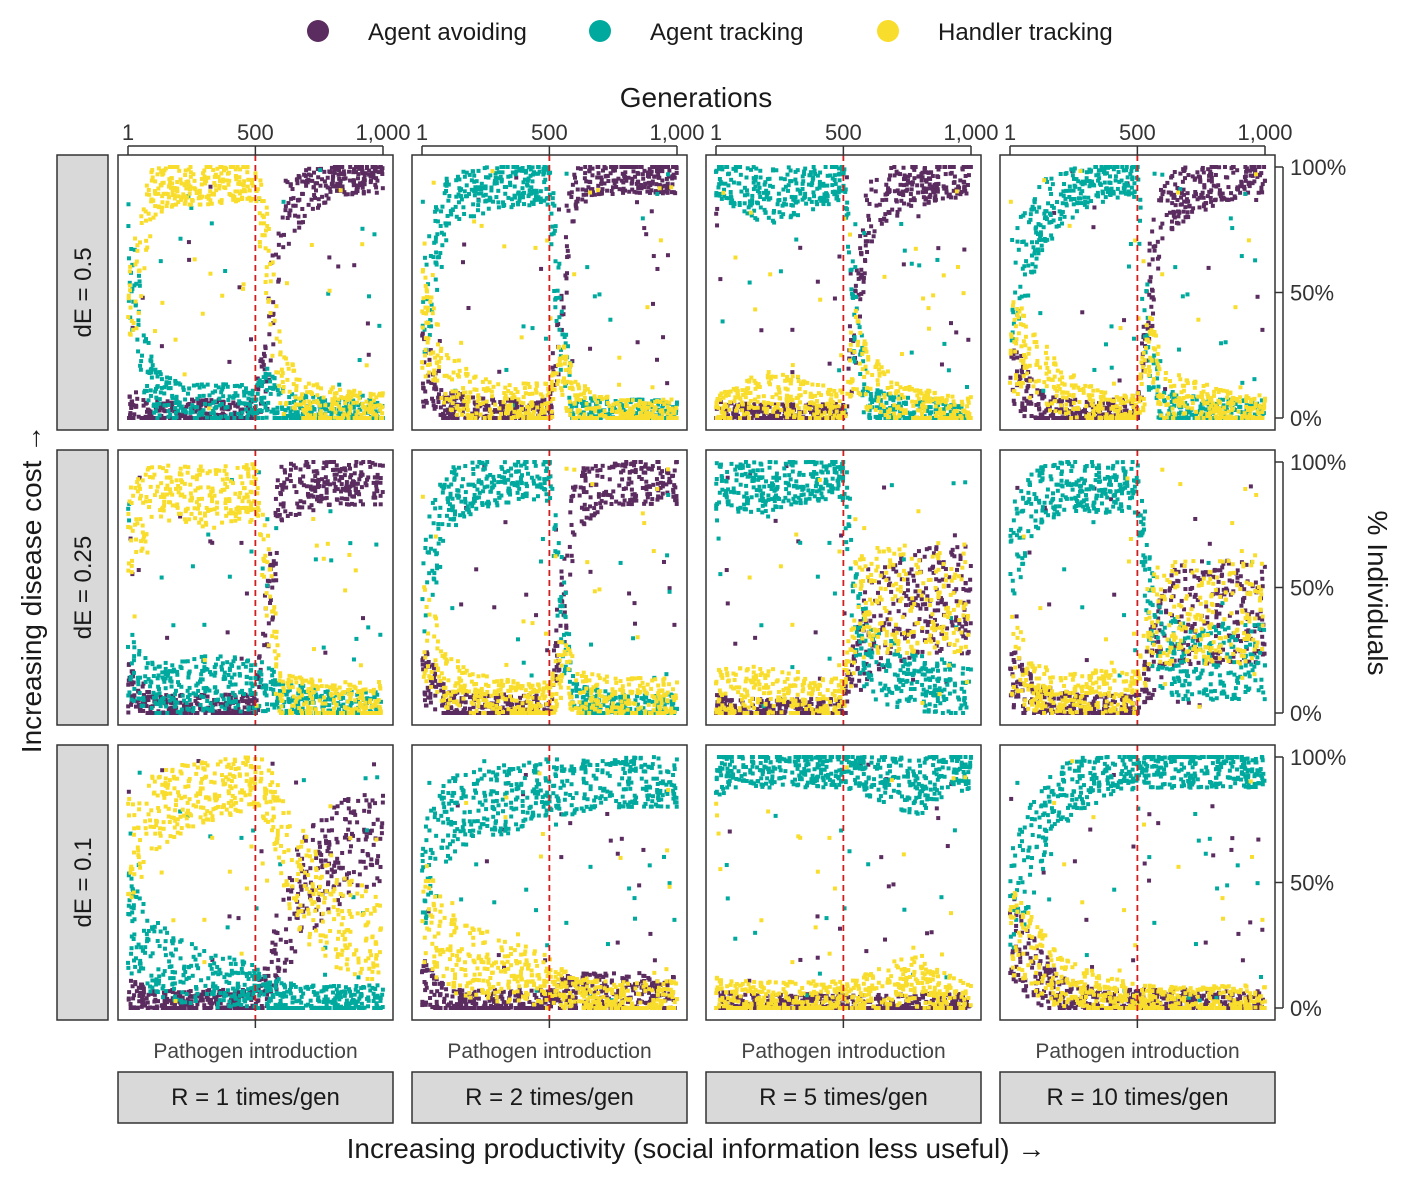 Image resolution: width=1417 pixels, height=1181 pixels. What do you see at coordinates (255, 132) in the screenshot?
I see `x-tick-label: 500` at bounding box center [255, 132].